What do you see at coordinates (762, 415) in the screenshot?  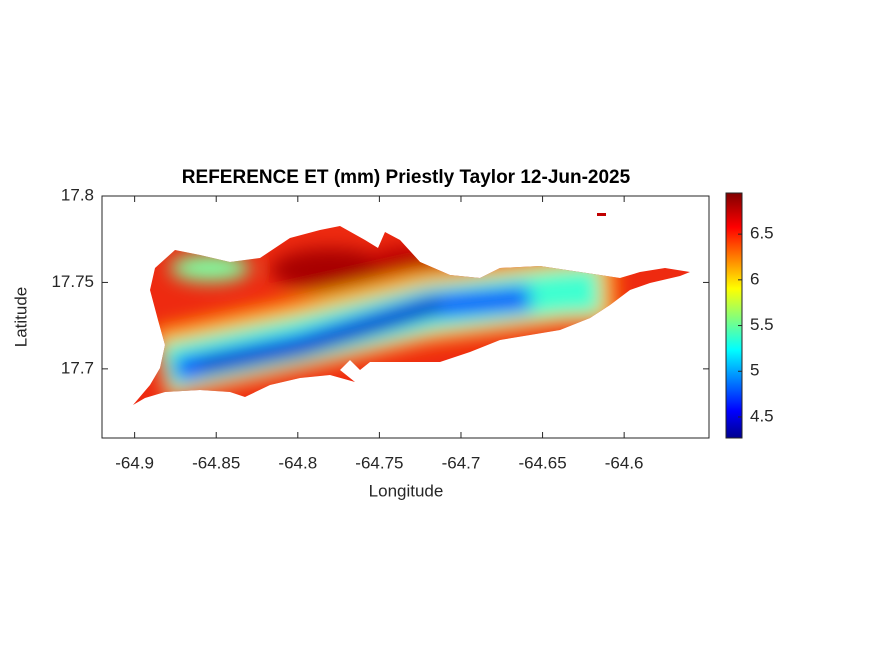 I see `colorbar-tick-label: 4.5` at bounding box center [762, 415].